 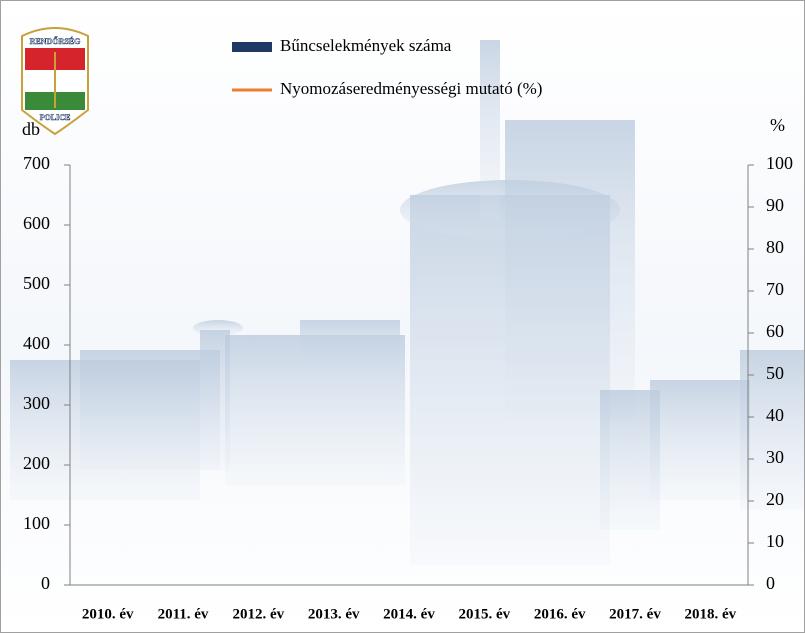 What do you see at coordinates (258, 614) in the screenshot?
I see `x-tick-label: 2012. év` at bounding box center [258, 614].